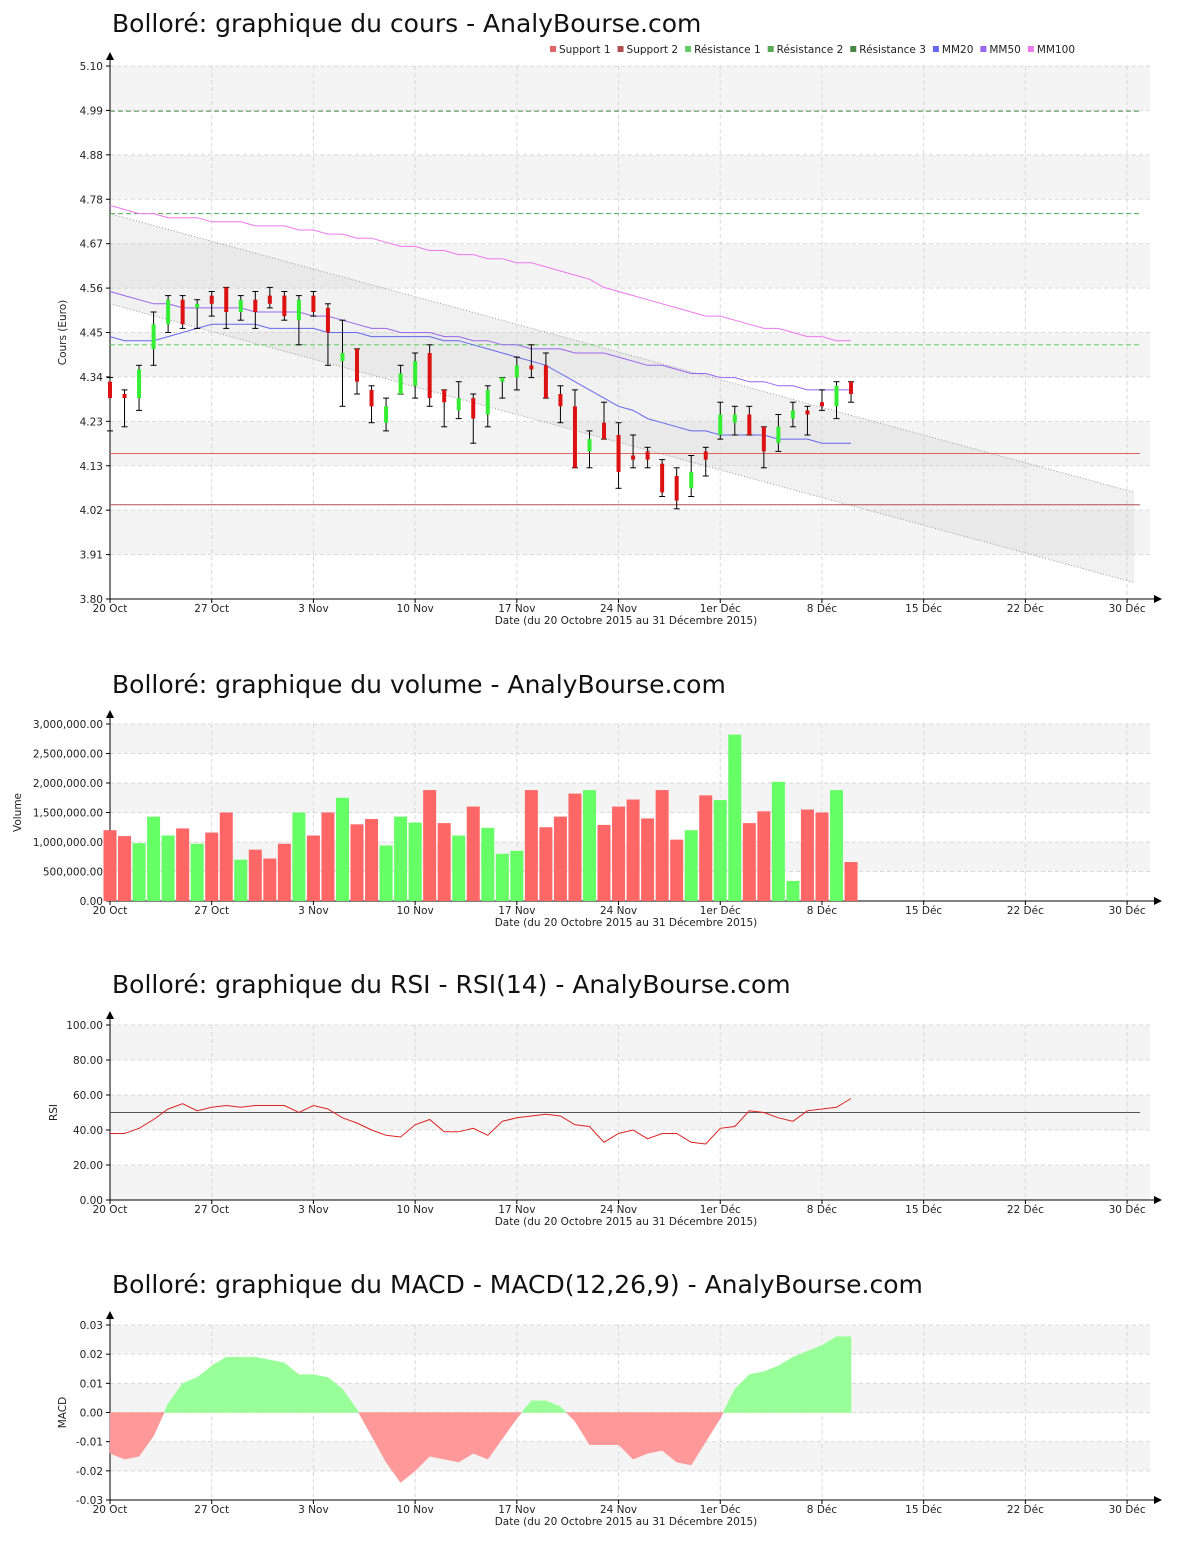  Describe the element at coordinates (91, 67) in the screenshot. I see `price-ytick-label: 5.10` at that location.